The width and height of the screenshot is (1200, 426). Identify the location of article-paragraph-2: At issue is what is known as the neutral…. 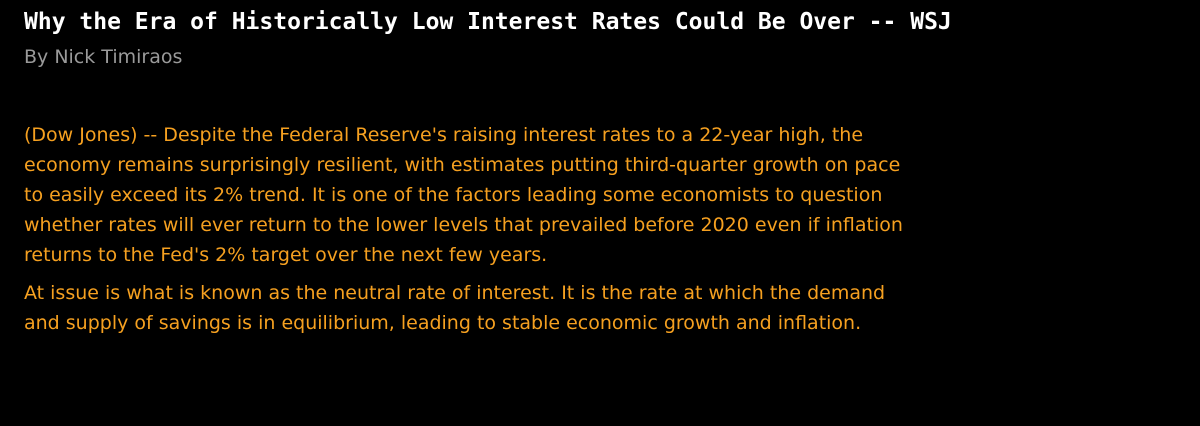
(455, 308).